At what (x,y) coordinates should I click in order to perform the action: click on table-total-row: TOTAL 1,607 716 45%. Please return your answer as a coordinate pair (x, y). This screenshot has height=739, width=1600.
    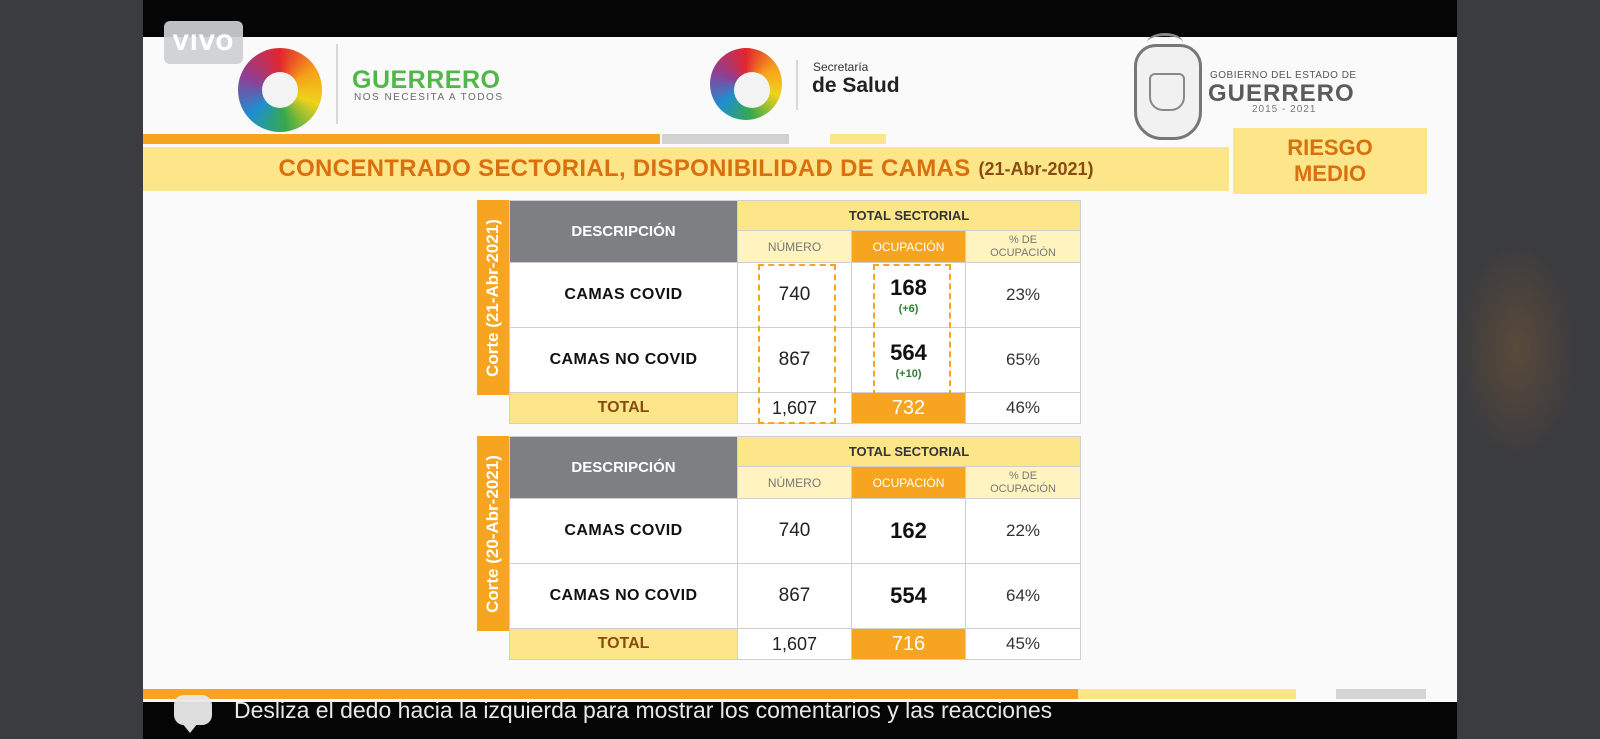
    Looking at the image, I should click on (795, 644).